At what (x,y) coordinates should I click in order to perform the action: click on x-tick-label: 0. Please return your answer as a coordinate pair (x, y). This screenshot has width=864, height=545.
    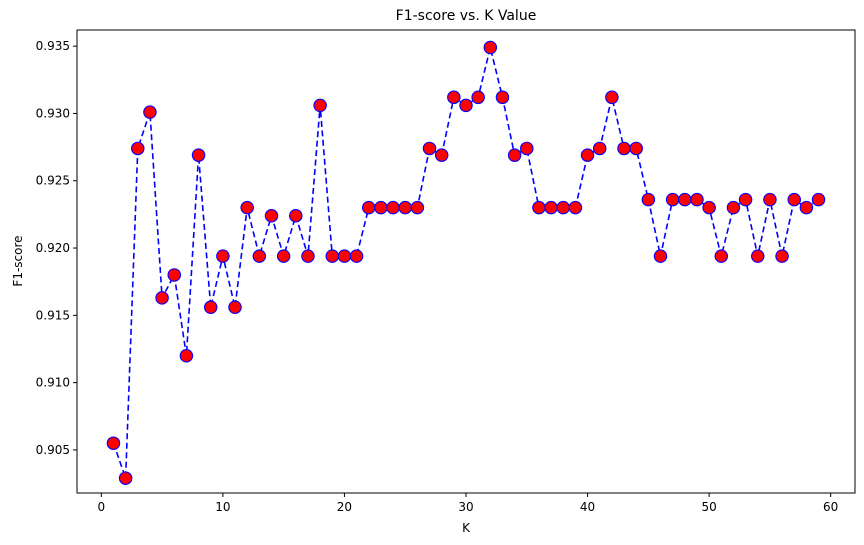
    Looking at the image, I should click on (101, 507).